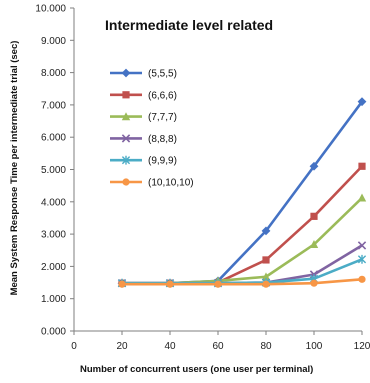 The height and width of the screenshot is (383, 370). I want to click on y-tick-label: 2.000, so click(53, 267).